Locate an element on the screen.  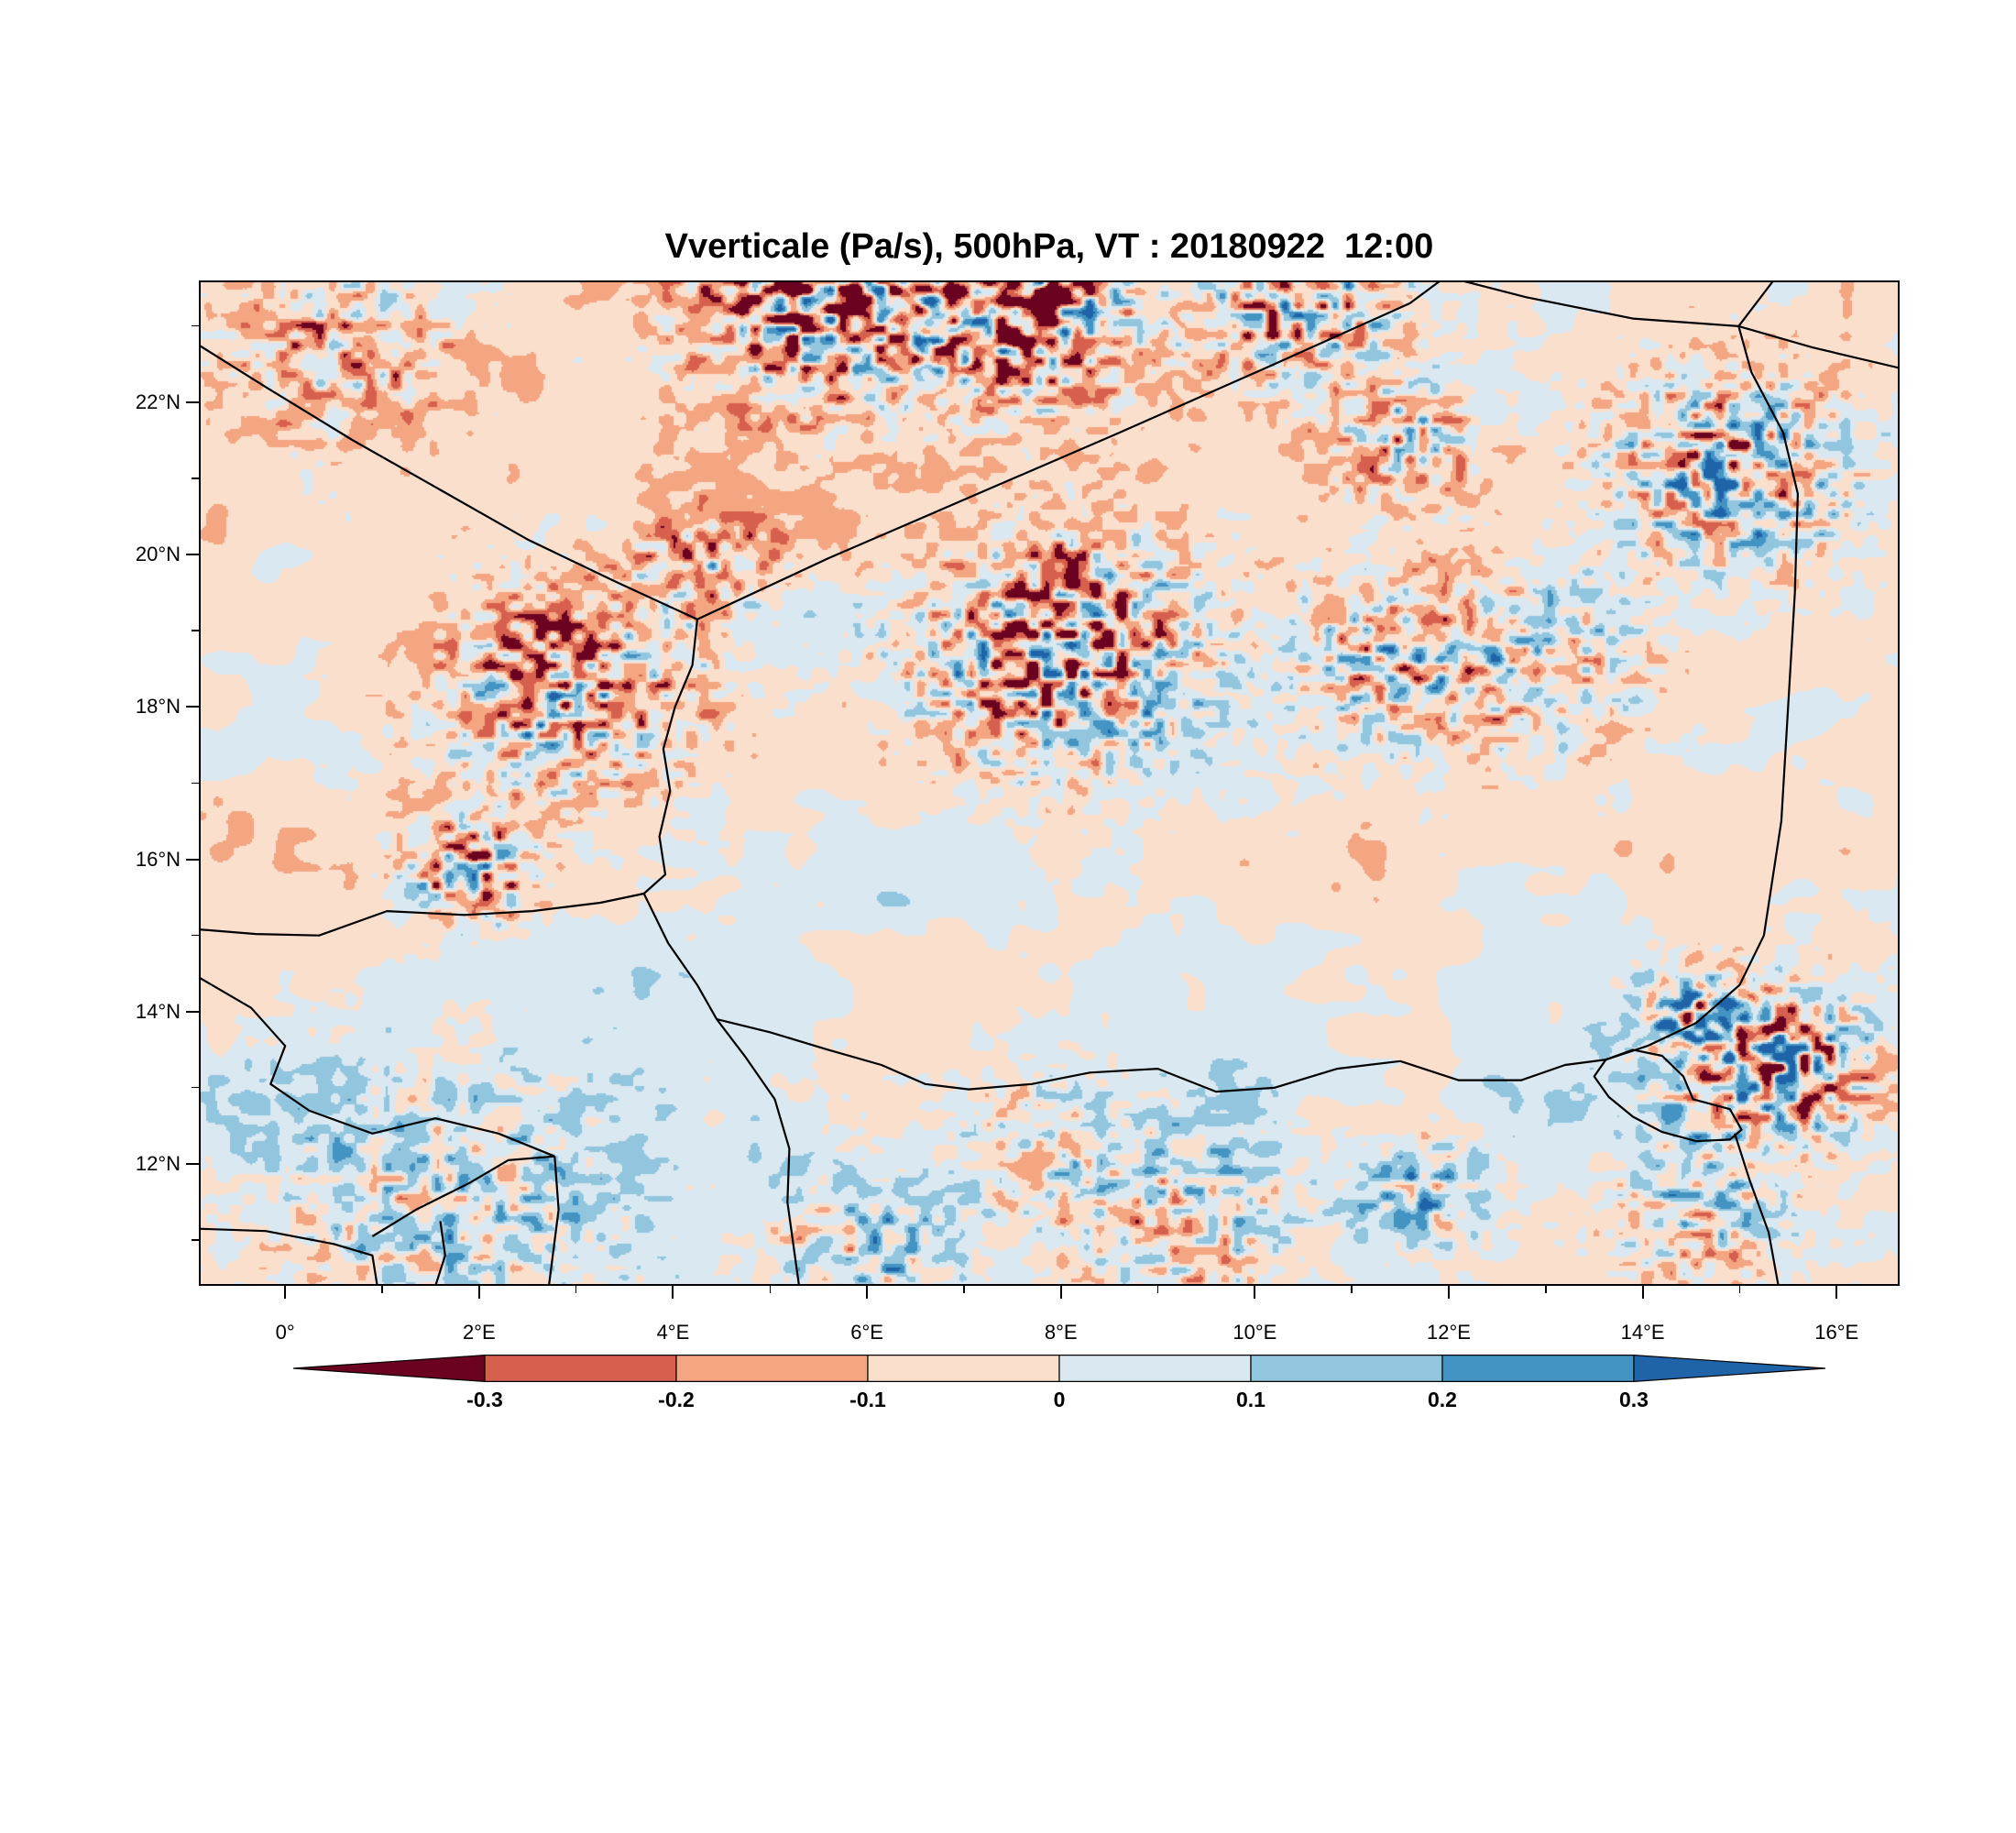
colorbar-tick-label: 0.2 is located at coordinates (1442, 1399).